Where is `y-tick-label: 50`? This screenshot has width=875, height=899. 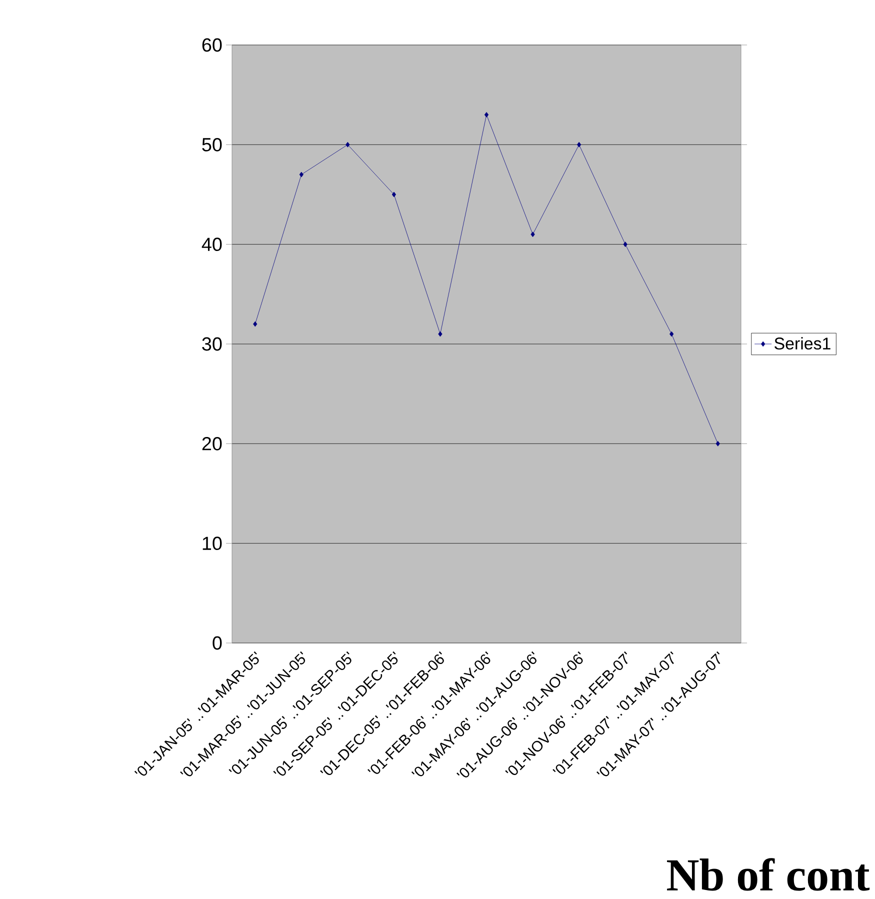 y-tick-label: 50 is located at coordinates (212, 145).